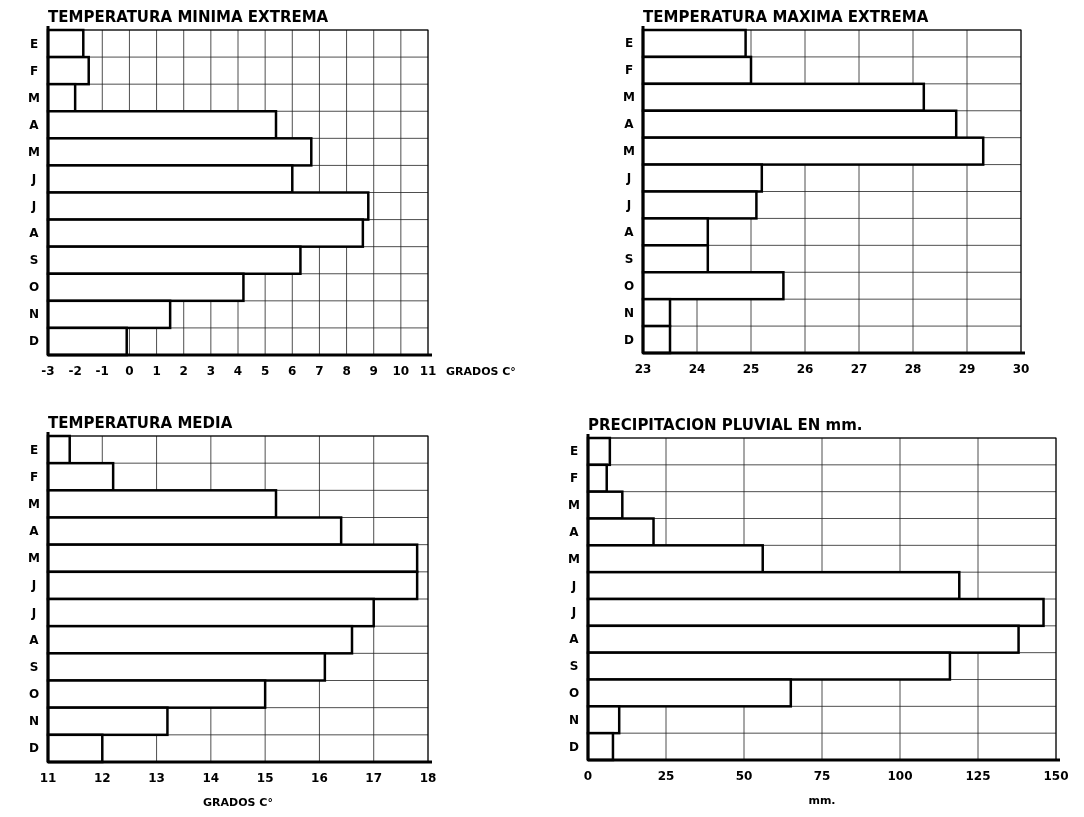 Image resolution: width=1084 pixels, height=817 pixels. Describe the element at coordinates (859, 369) in the screenshot. I see `x-tick-label: 27` at that location.